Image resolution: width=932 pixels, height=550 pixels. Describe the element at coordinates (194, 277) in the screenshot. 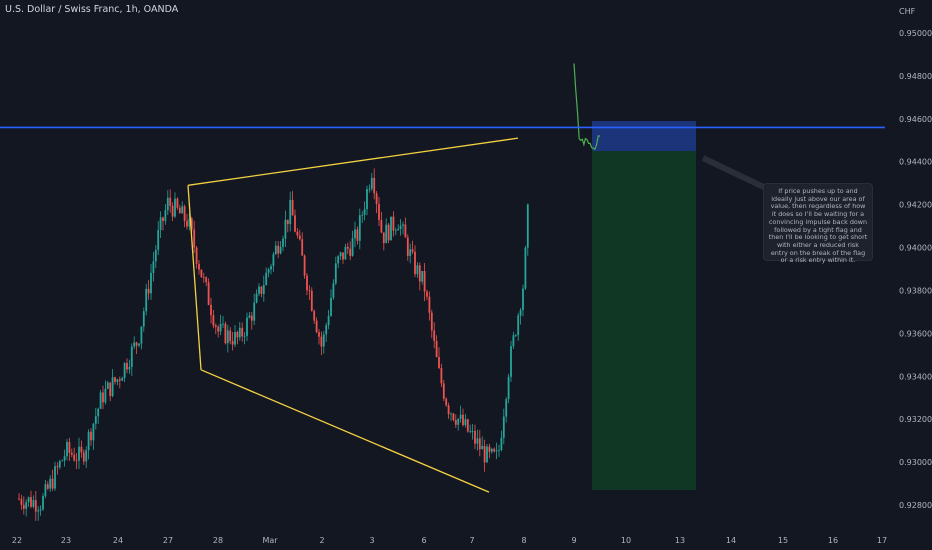

I see `wedge-left-edge` at that location.